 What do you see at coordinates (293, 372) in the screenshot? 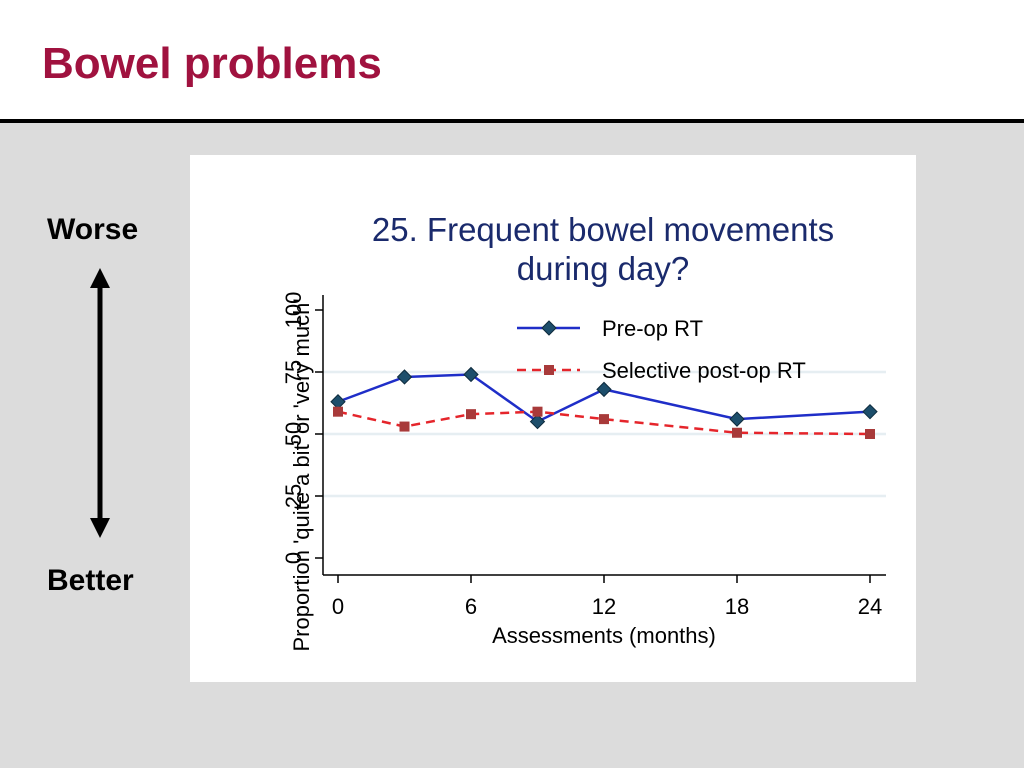
I see `y-tick-label: 75` at bounding box center [293, 372].